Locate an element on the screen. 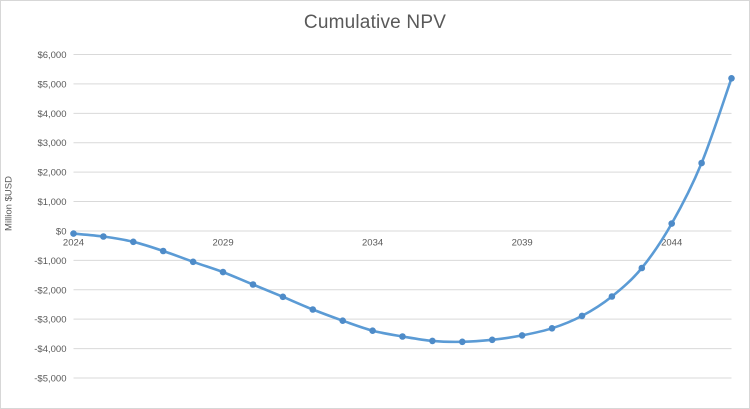  y-axis-title: Million $USD is located at coordinates (9, 203).